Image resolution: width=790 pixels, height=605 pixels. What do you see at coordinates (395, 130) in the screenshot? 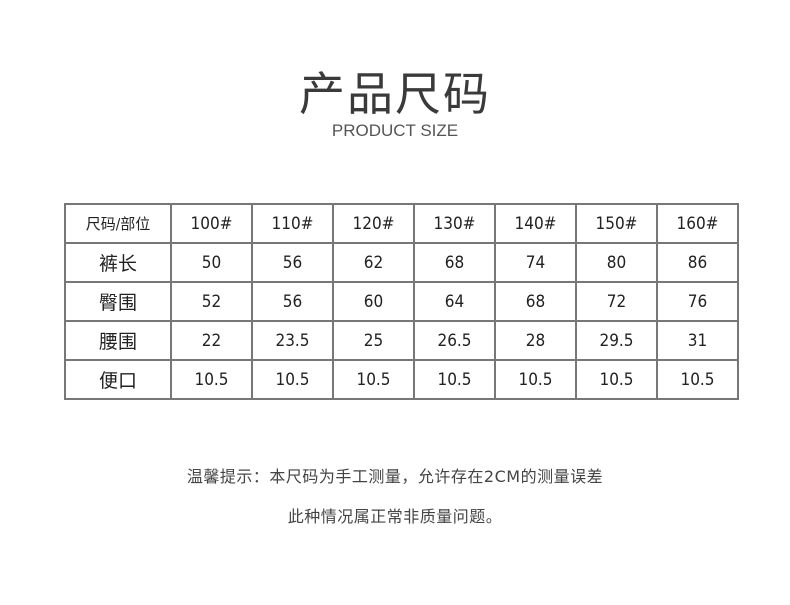
I see `page-subtitle: PRODUCT SIZE` at bounding box center [395, 130].